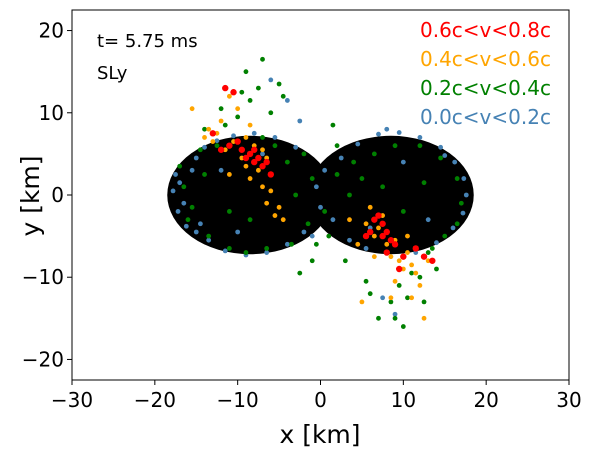 The height and width of the screenshot is (458, 594). Describe the element at coordinates (485, 59) in the screenshot. I see `legend-entry: 0.4c<v<0.6c` at that location.